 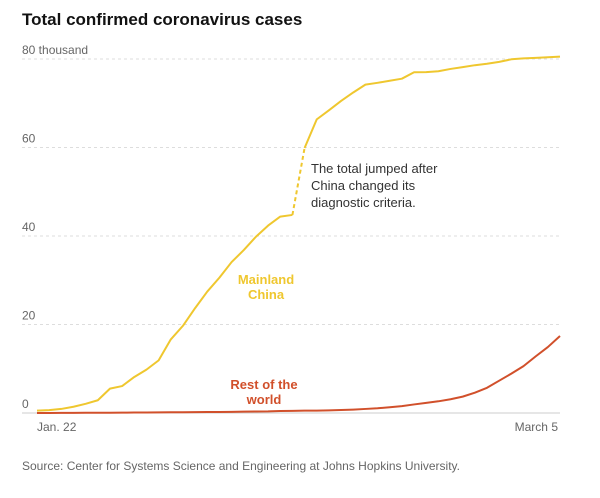 What do you see at coordinates (25, 404) in the screenshot?
I see `y-tick-label: 0` at bounding box center [25, 404].